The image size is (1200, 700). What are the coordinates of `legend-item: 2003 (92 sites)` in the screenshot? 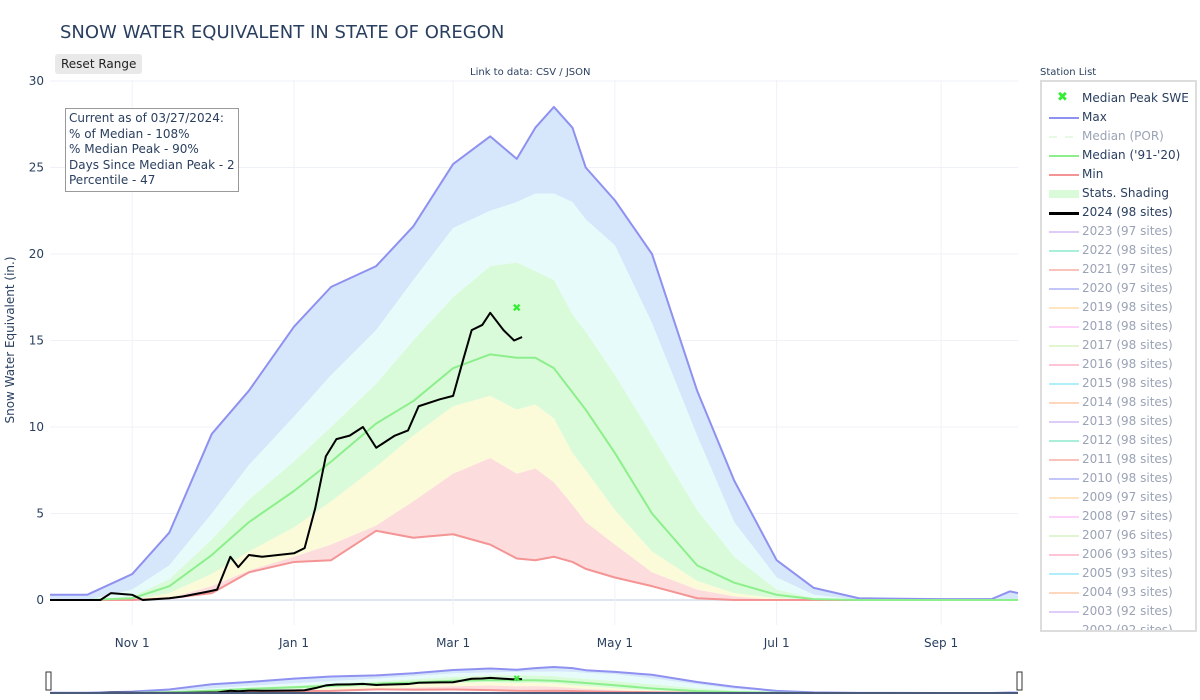 It's located at (1117, 612).